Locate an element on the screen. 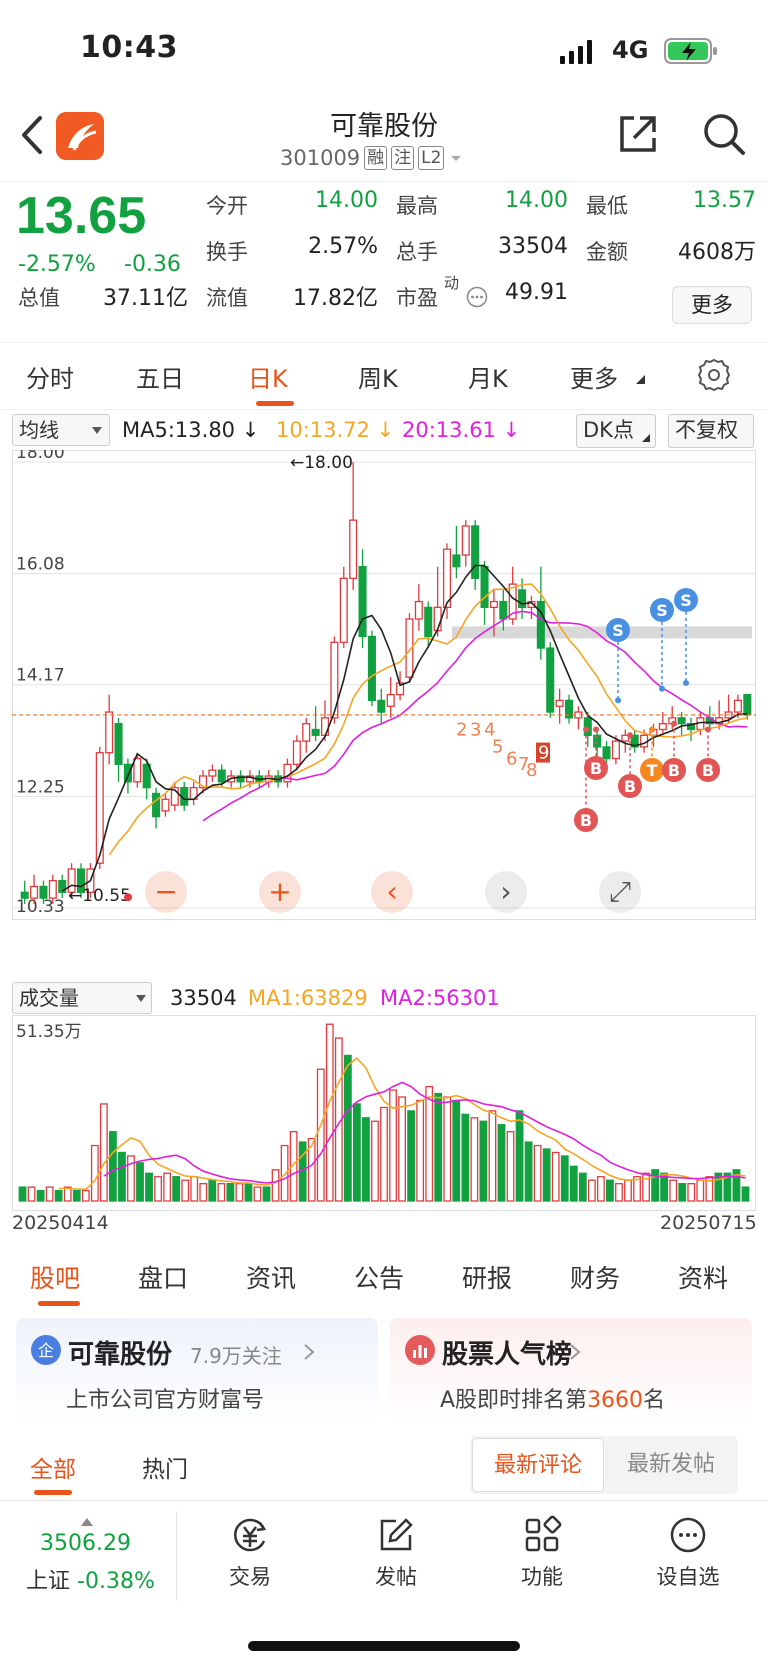 Image resolution: width=768 pixels, height=1663 pixels. signal-badge-text: T is located at coordinates (652, 770).